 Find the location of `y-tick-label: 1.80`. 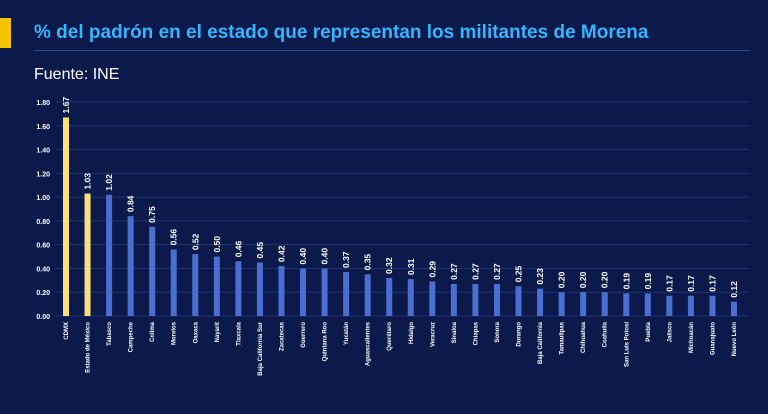

y-tick-label: 1.80 is located at coordinates (43, 103).